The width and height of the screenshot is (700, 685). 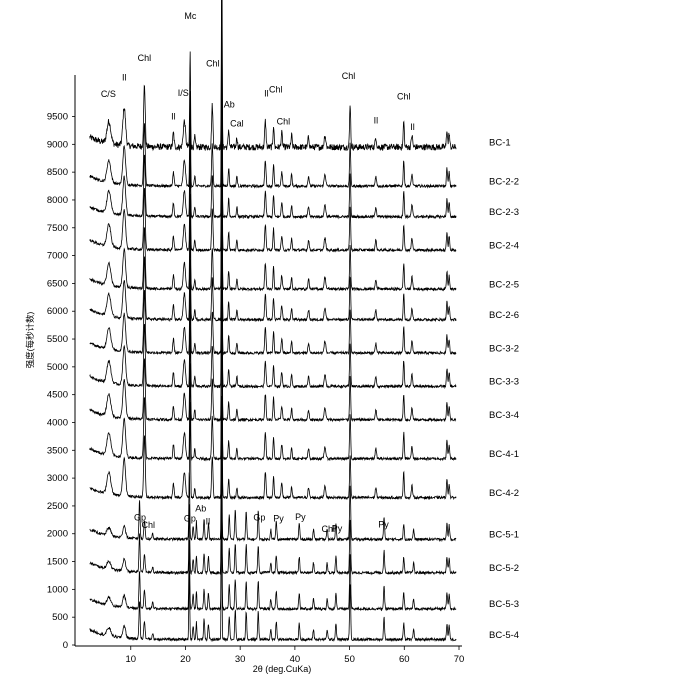 I want to click on y-tick-label: 6500, so click(x=57, y=283).